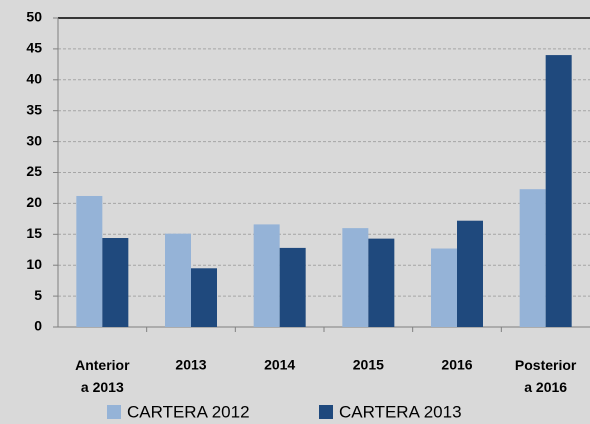  Describe the element at coordinates (279, 365) in the screenshot. I see `x-tick-label: 2014` at that location.